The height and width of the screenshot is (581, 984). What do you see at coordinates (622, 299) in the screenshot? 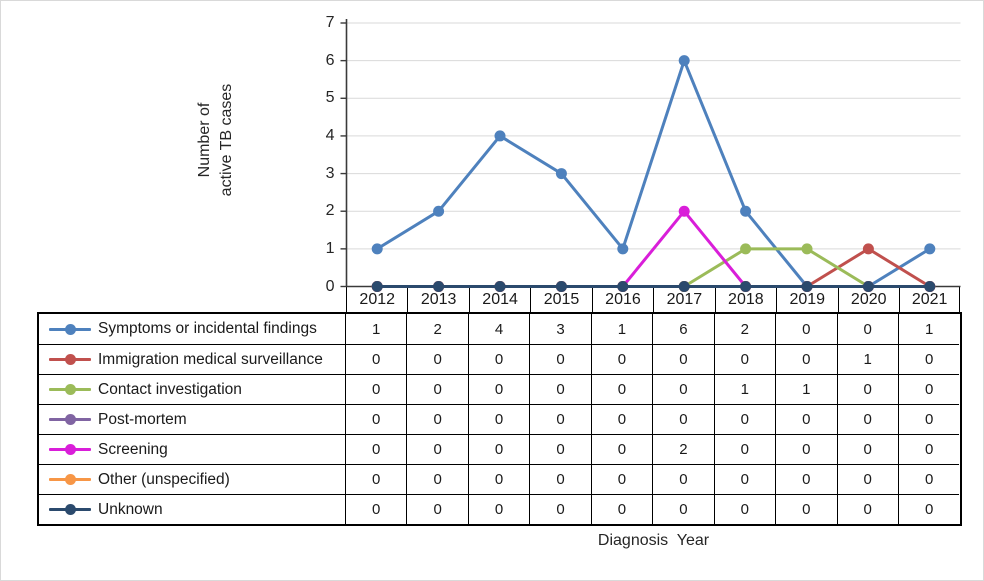
I see `year-header-cell: 2016` at bounding box center [622, 299].